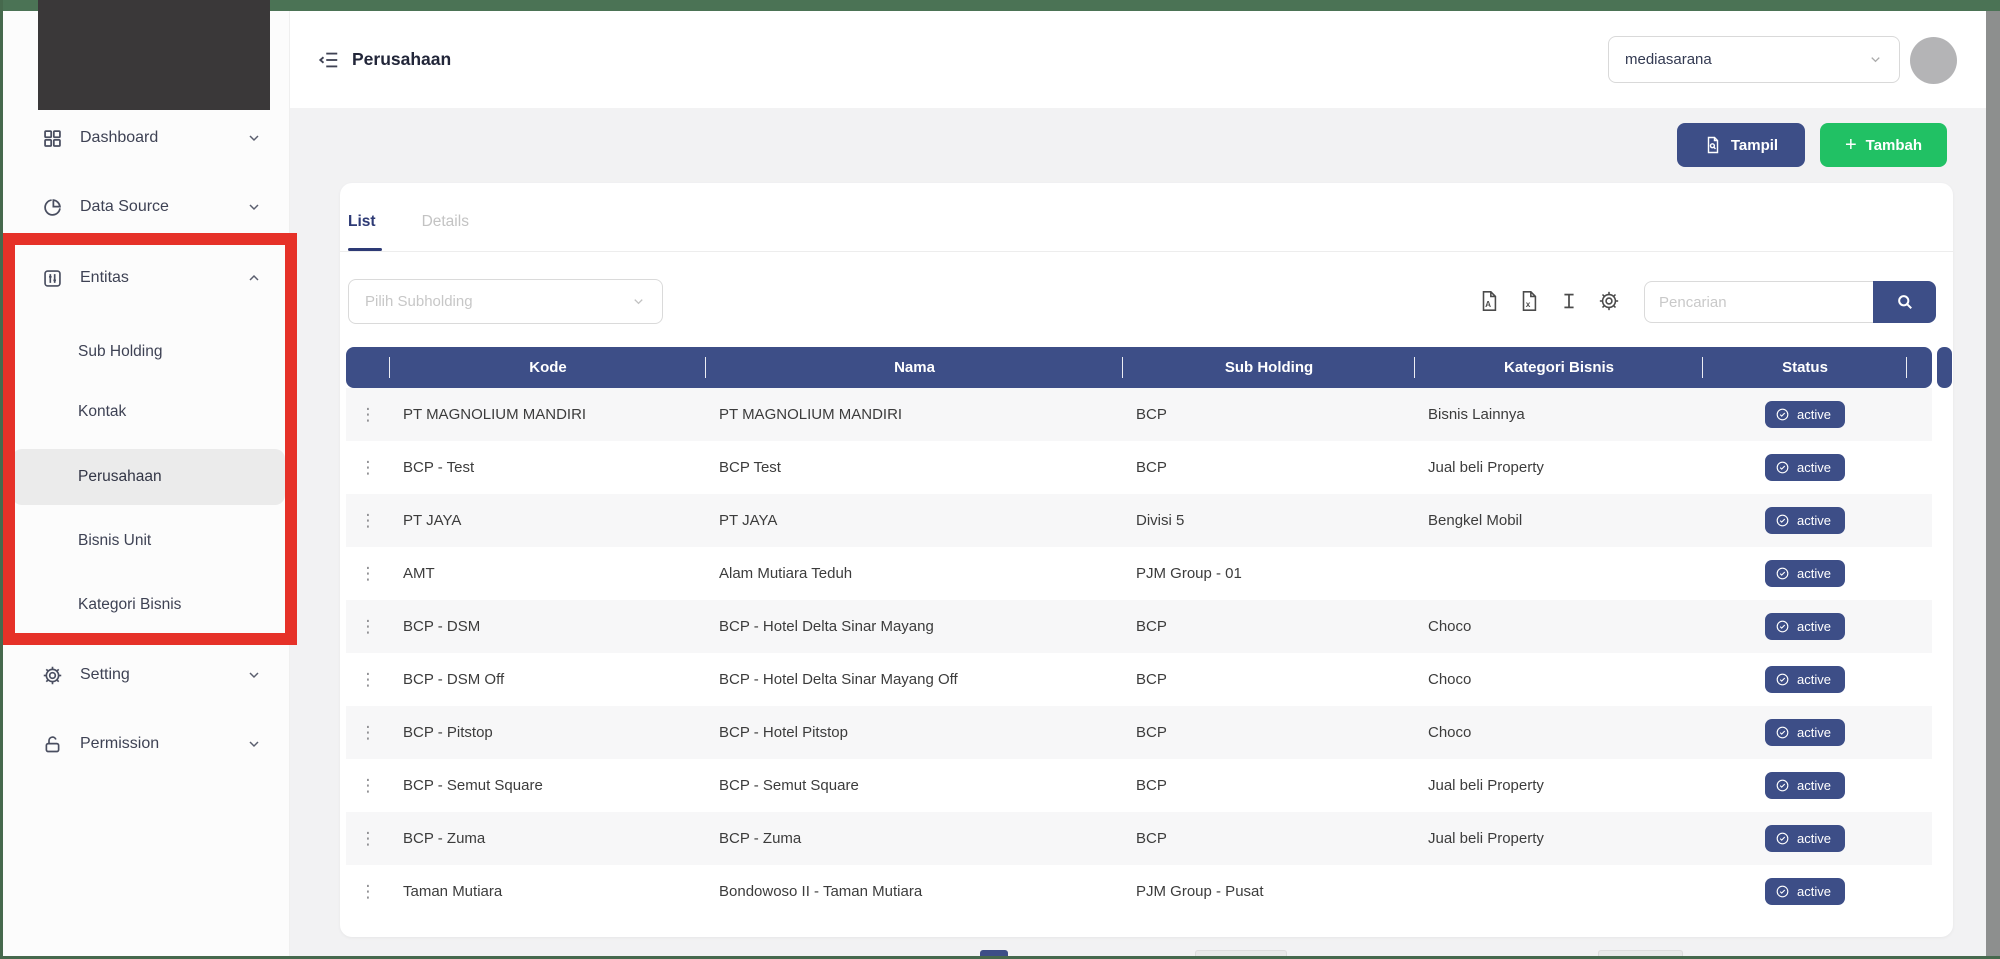 This screenshot has width=2000, height=959. What do you see at coordinates (1944, 367) in the screenshot?
I see `table-header-end-cap` at bounding box center [1944, 367].